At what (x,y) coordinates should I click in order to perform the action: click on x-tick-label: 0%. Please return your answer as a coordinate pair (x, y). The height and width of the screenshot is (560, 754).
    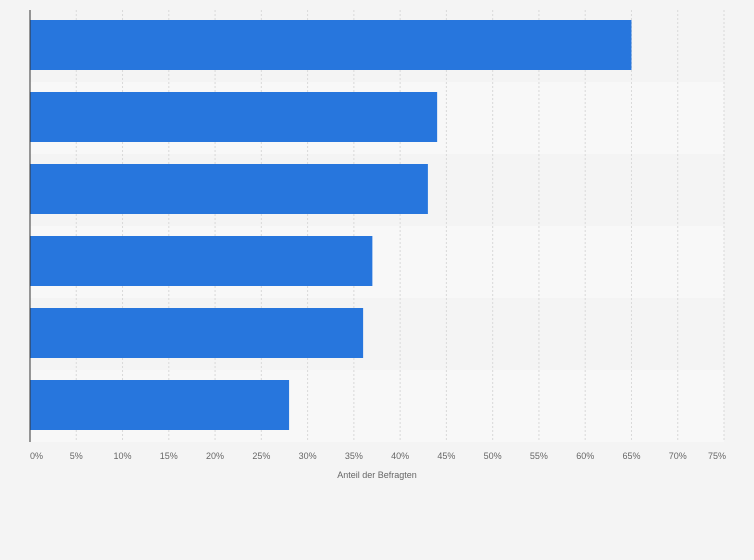
    Looking at the image, I should click on (36, 456).